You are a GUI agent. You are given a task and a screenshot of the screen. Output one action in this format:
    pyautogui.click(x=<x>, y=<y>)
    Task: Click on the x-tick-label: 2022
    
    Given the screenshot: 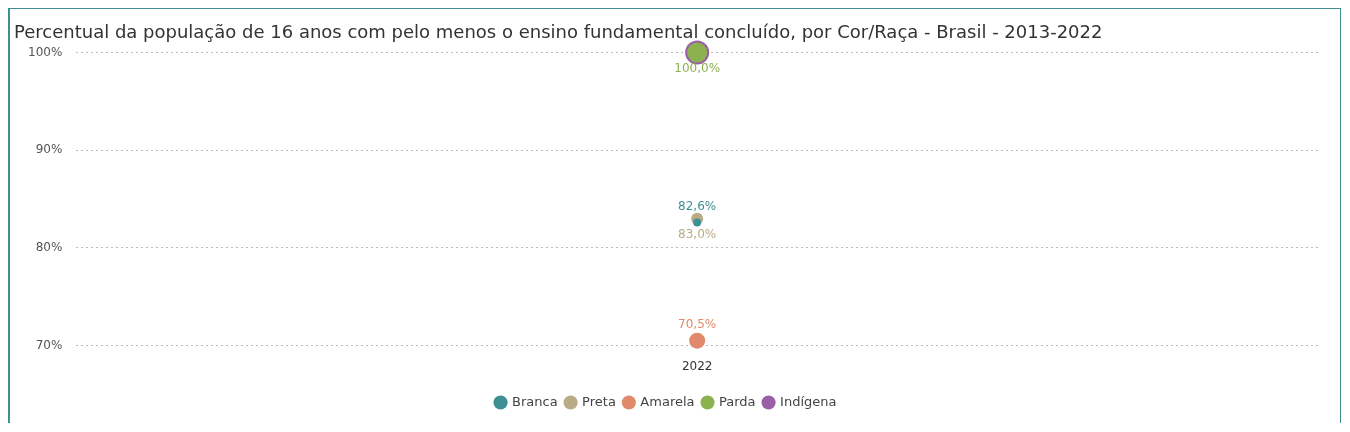 What is the action you would take?
    pyautogui.click(x=697, y=365)
    